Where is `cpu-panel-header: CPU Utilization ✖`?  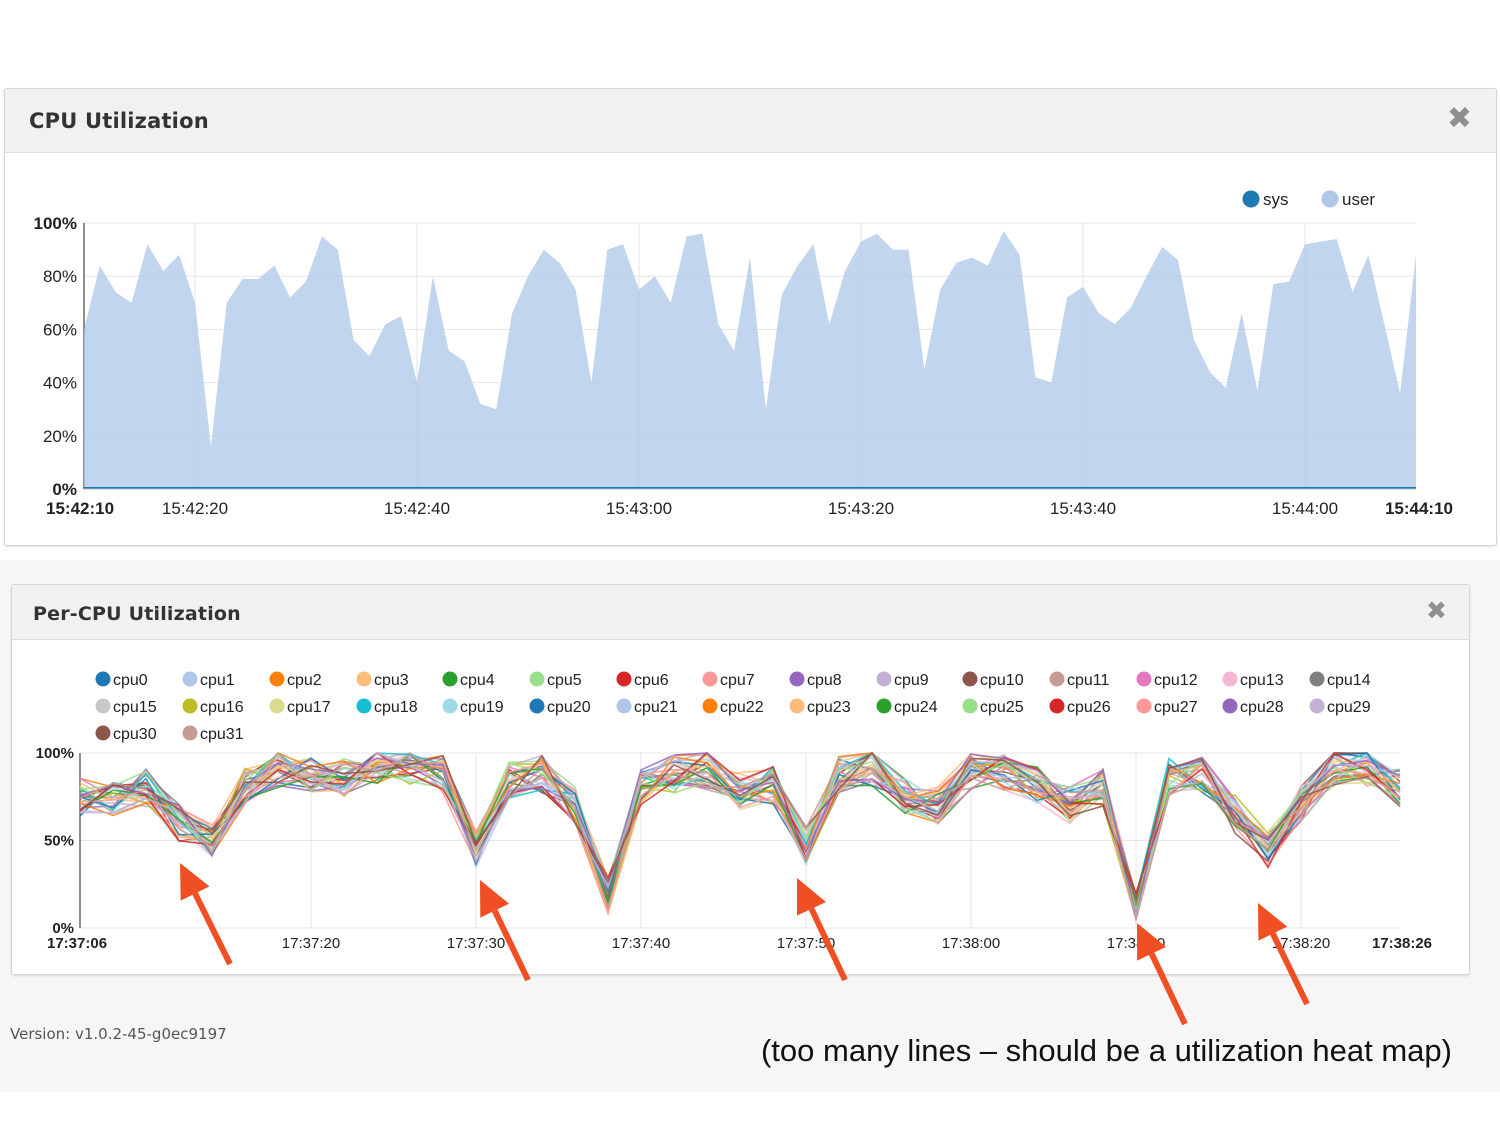
cpu-panel-header: CPU Utilization ✖ is located at coordinates (750, 121).